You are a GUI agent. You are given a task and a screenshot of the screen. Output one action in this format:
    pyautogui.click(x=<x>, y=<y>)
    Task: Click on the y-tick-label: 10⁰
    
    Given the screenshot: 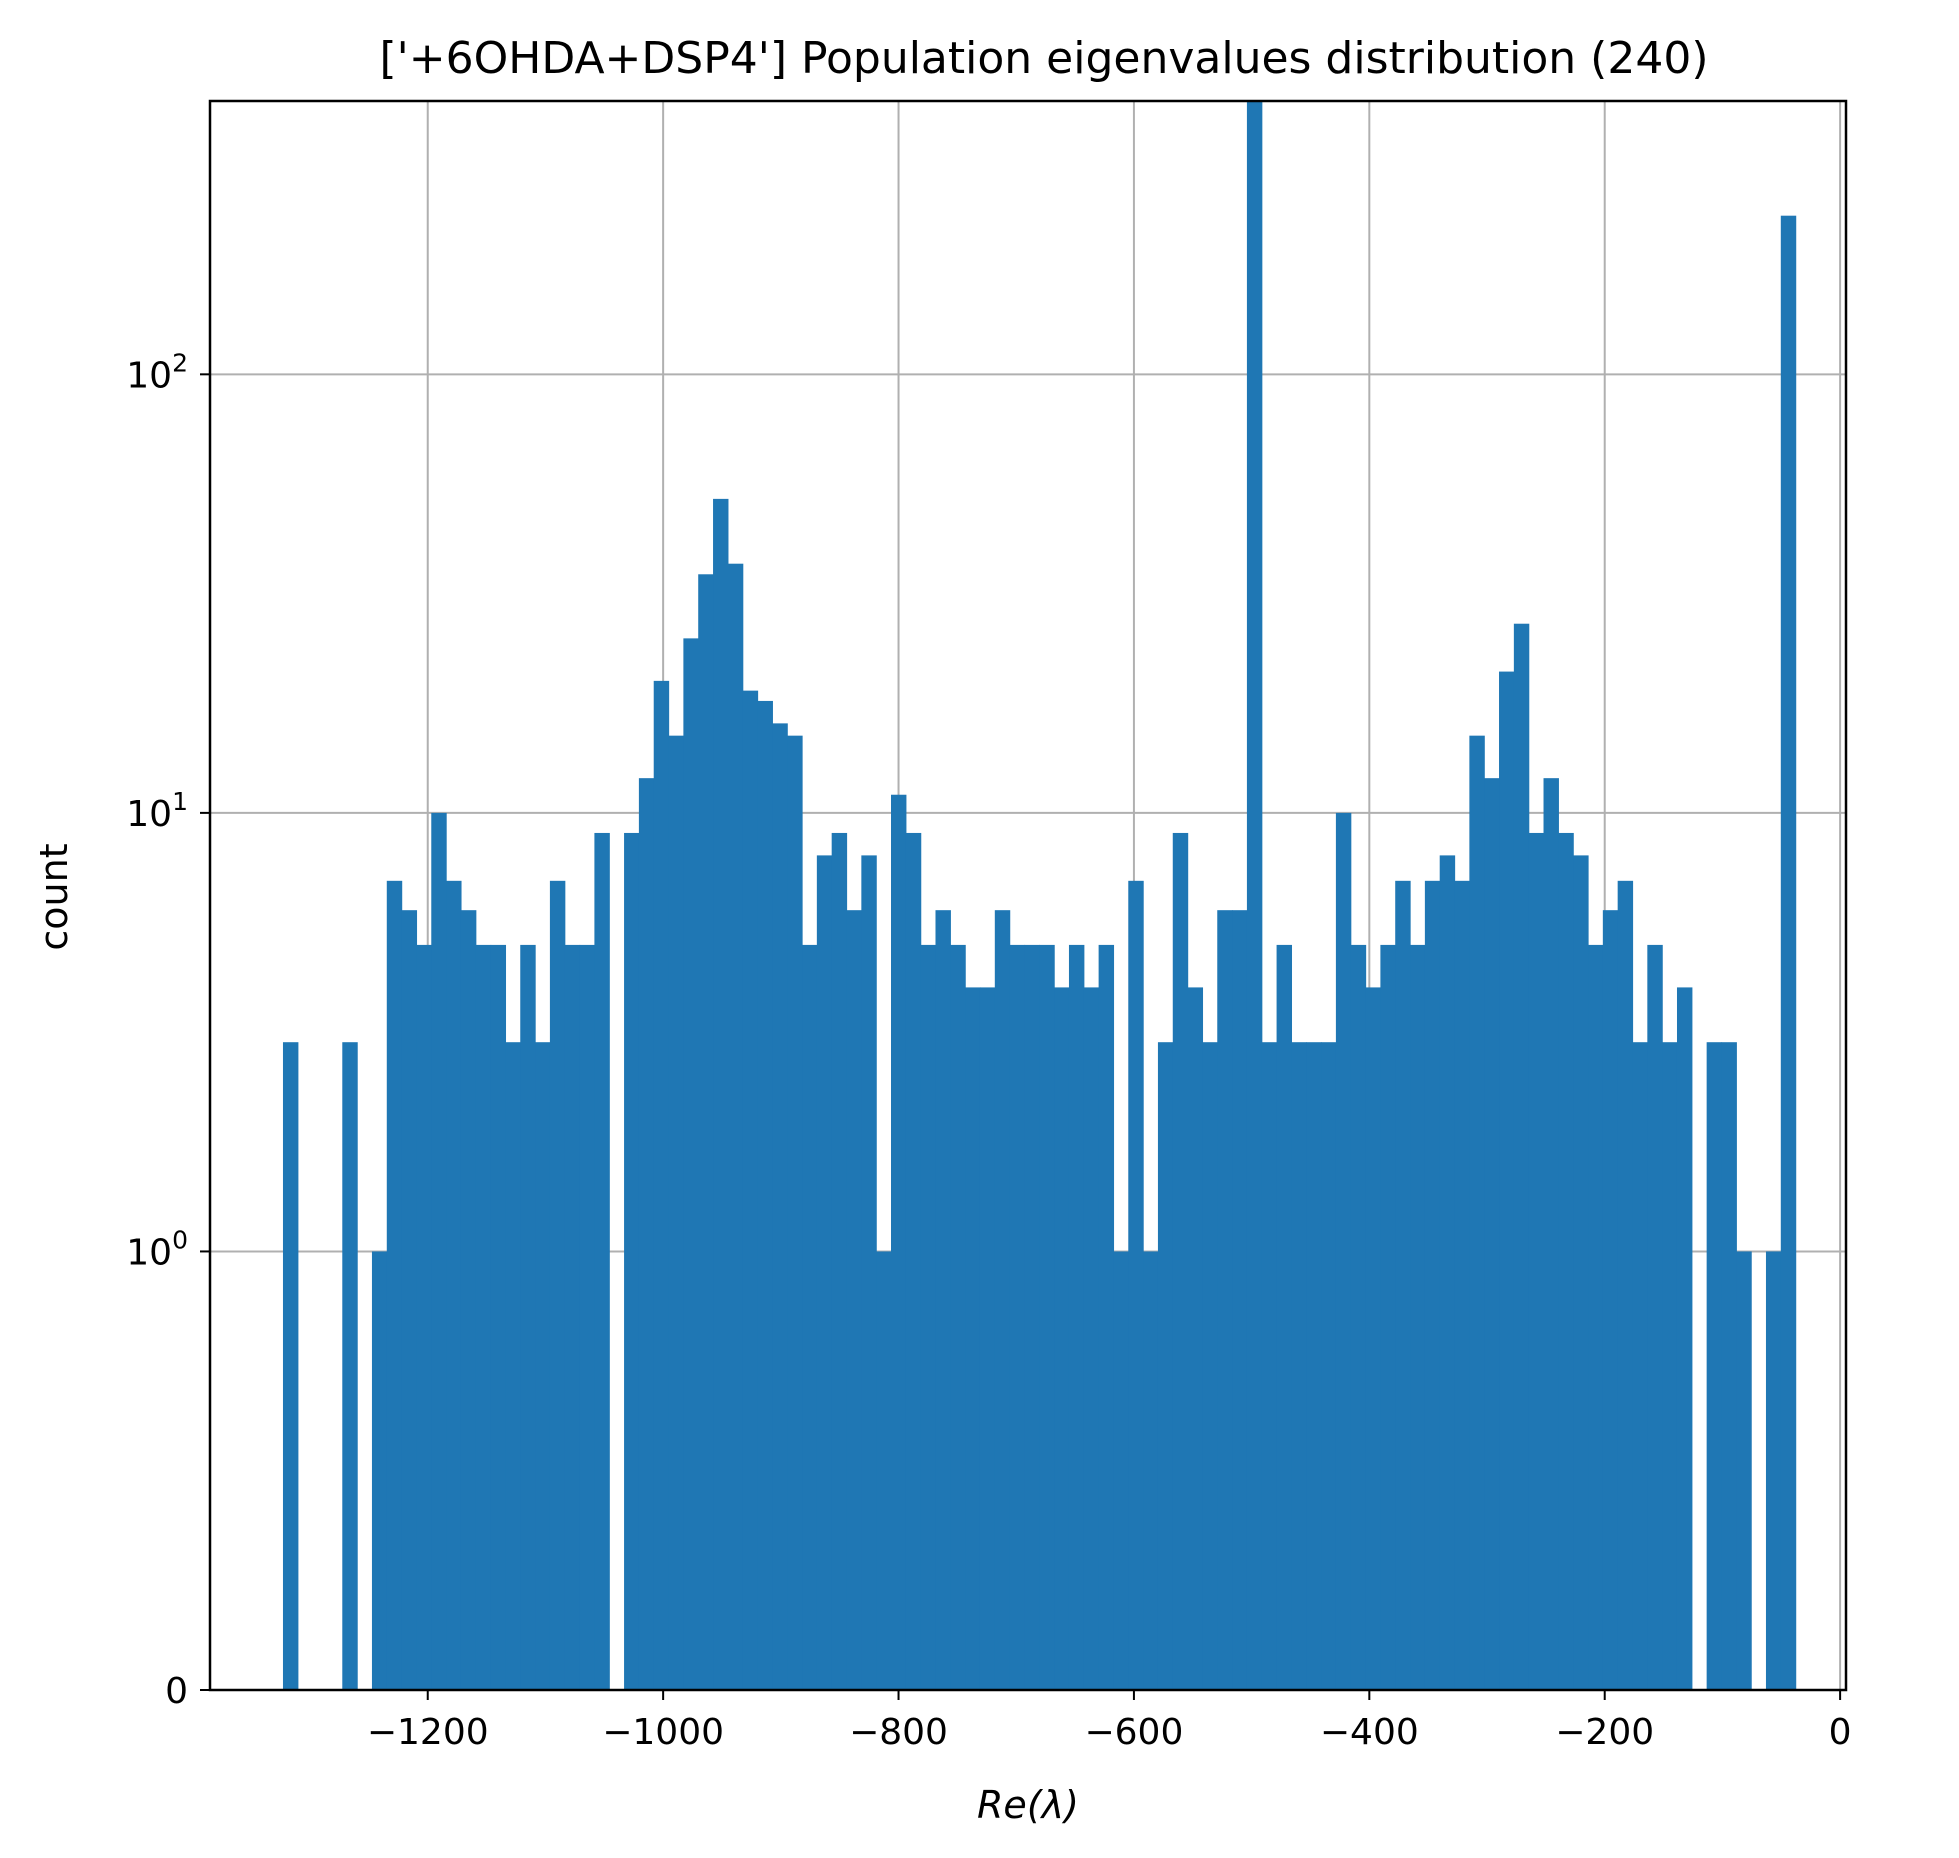 What is the action you would take?
    pyautogui.click(x=157, y=1249)
    